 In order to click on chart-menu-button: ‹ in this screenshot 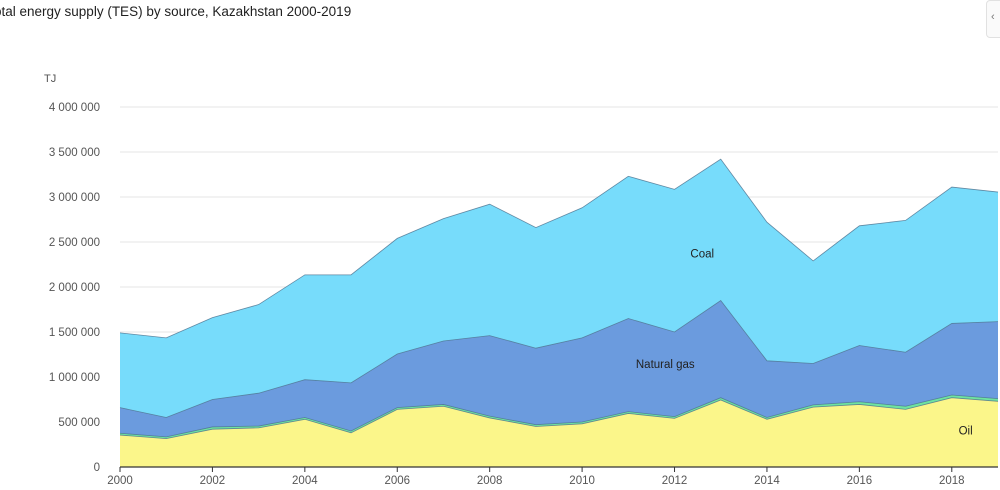, I will do `click(993, 19)`.